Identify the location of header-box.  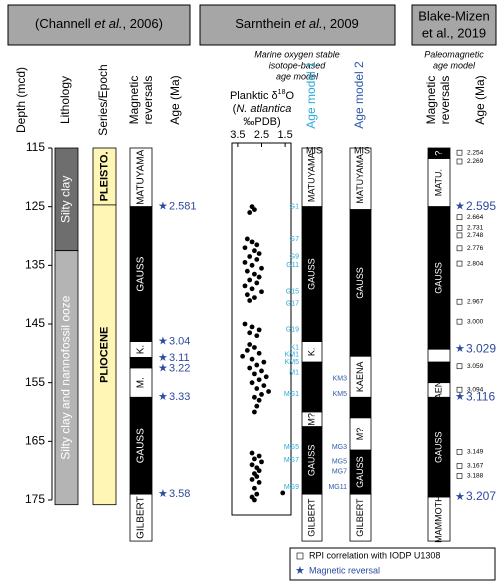
(99, 25).